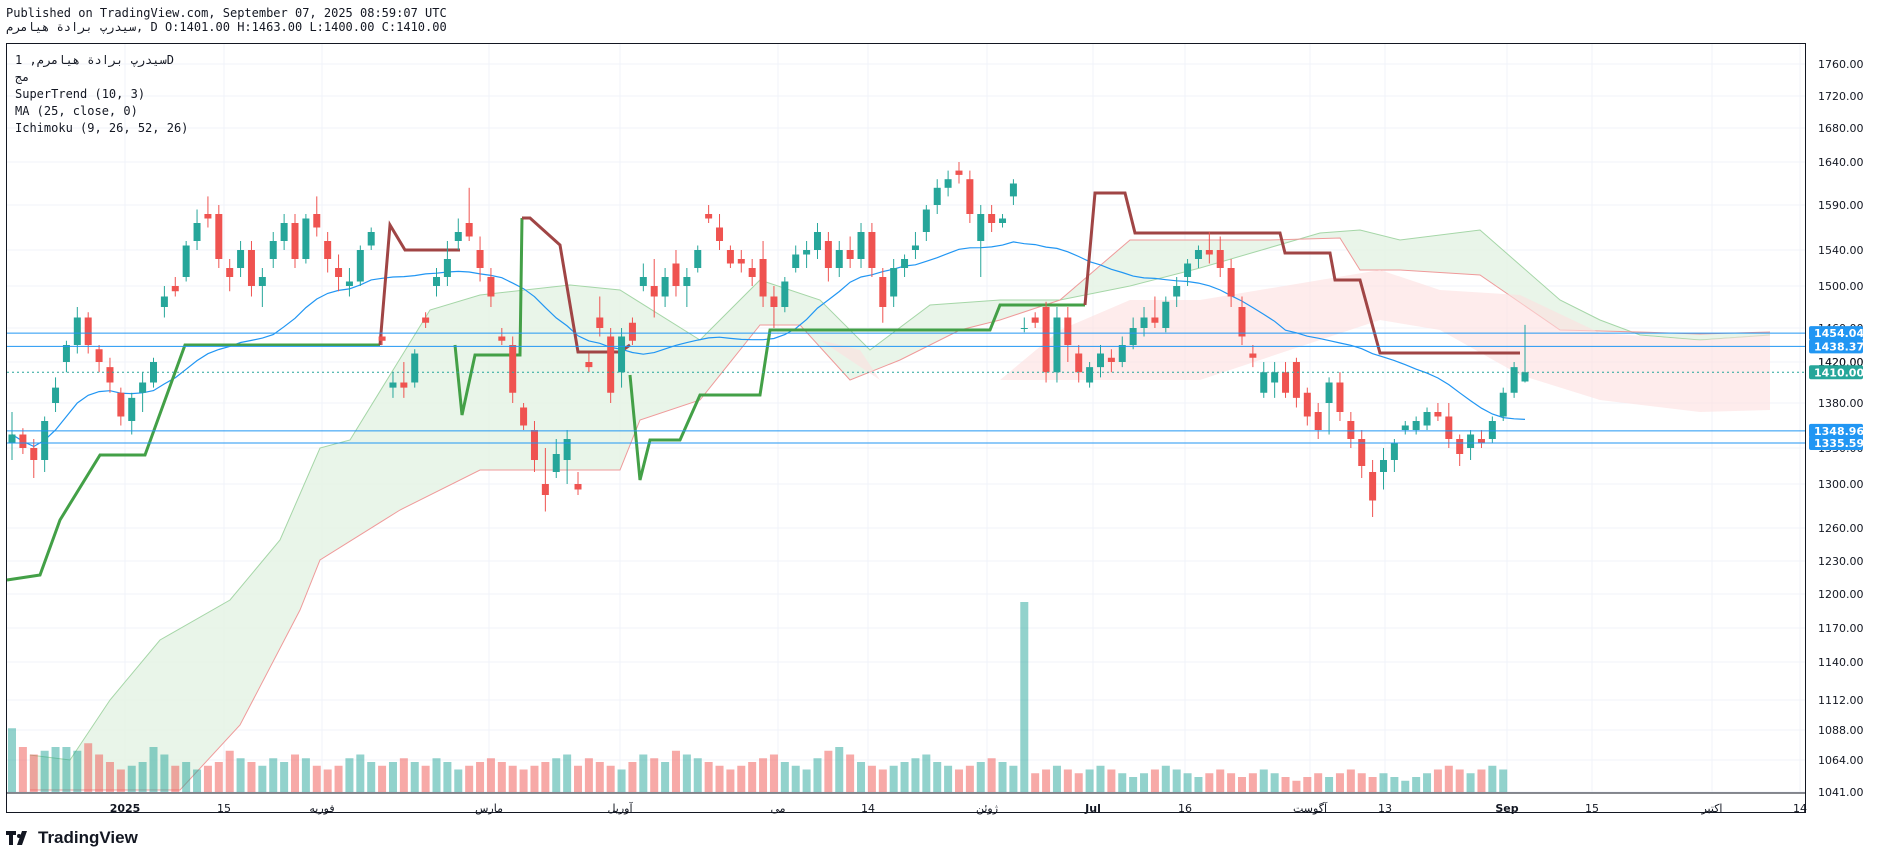  Describe the element at coordinates (102, 128) in the screenshot. I see `legend-ichimoku: Ichimoku (9, 26, 52, 26)` at that location.